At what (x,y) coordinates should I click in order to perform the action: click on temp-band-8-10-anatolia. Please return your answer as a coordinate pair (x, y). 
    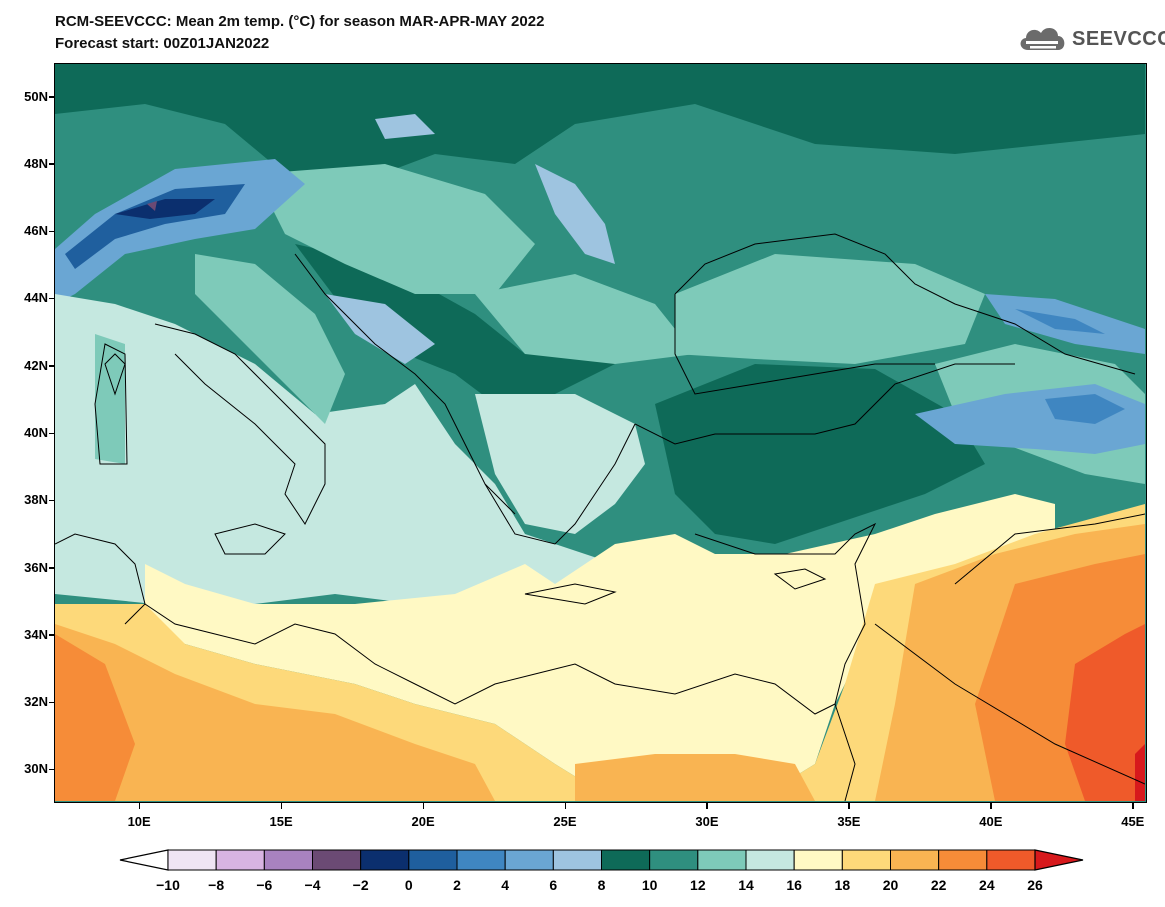
    Looking at the image, I should click on (820, 454).